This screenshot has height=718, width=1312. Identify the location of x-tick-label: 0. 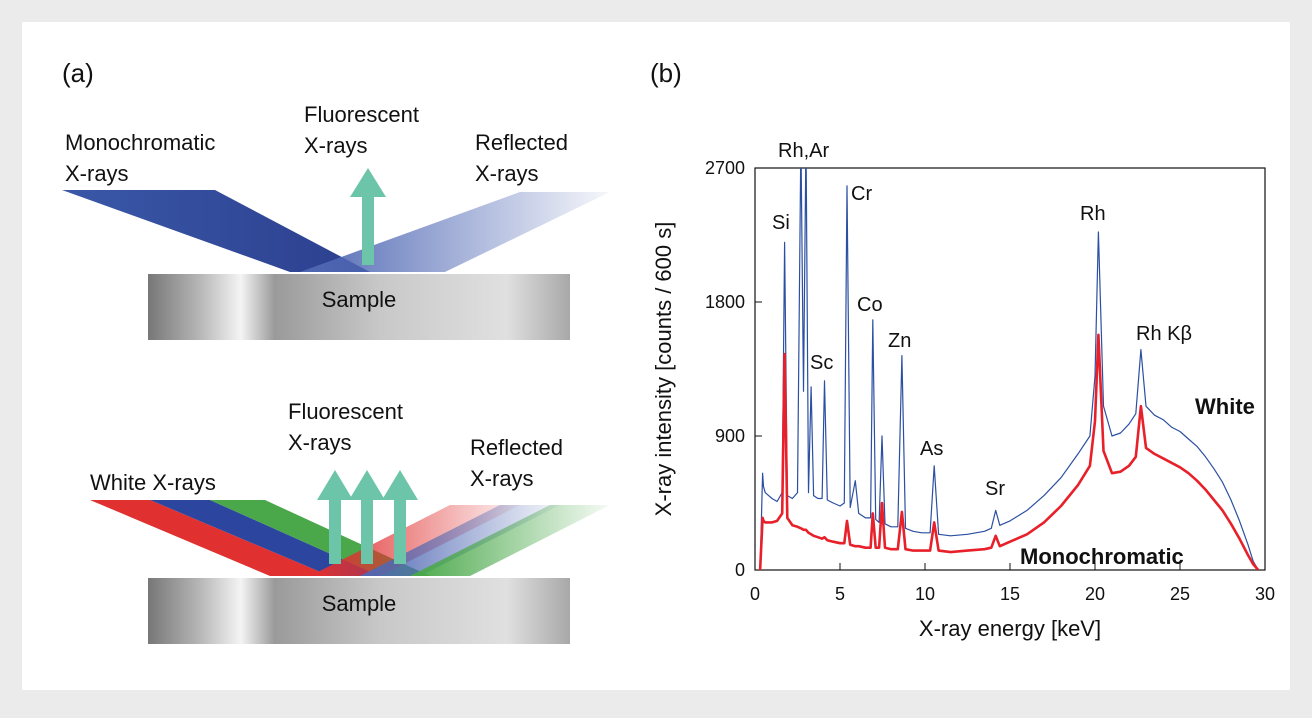
(755, 594).